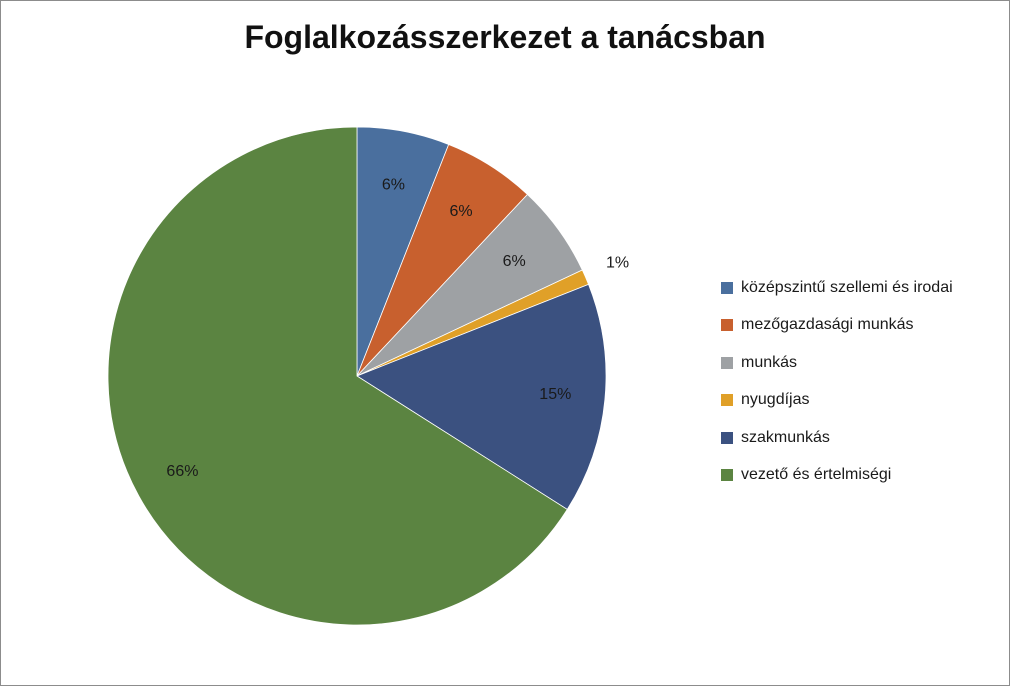  What do you see at coordinates (769, 362) in the screenshot?
I see `legend-label-2: munkás` at bounding box center [769, 362].